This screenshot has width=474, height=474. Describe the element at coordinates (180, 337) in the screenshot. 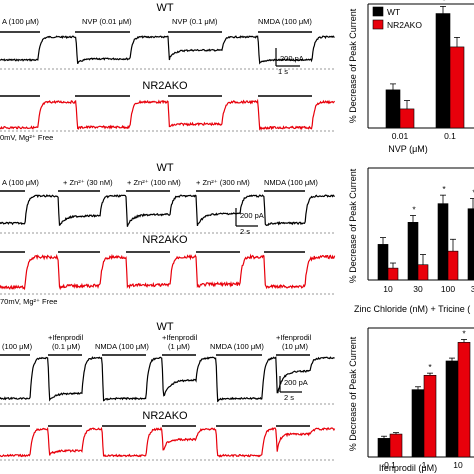

I see `panel-c-stim-4a: +Ifenprodil` at that location.